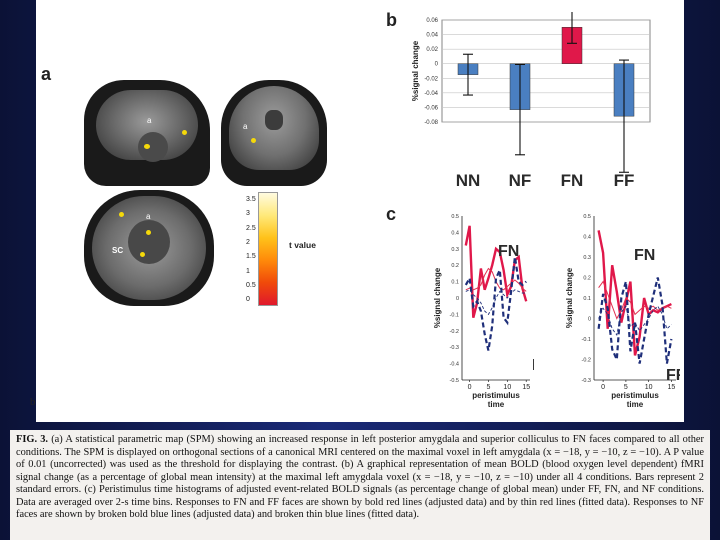 The width and height of the screenshot is (720, 540). What do you see at coordinates (149, 248) in the screenshot?
I see `brain-axial-slice: a SC` at bounding box center [149, 248].